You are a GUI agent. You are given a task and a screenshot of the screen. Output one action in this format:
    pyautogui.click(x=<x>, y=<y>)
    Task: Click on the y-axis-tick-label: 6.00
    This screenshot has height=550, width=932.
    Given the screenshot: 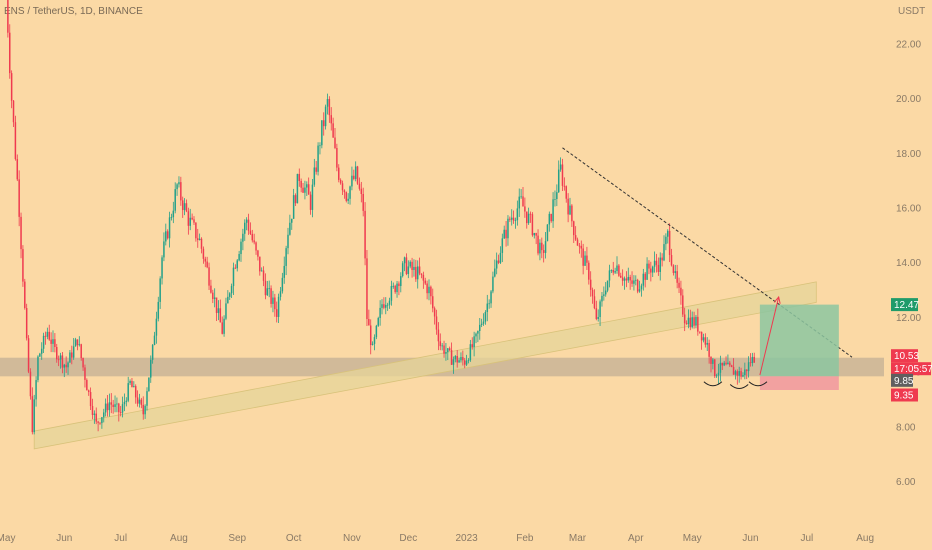 What is the action you would take?
    pyautogui.click(x=906, y=482)
    